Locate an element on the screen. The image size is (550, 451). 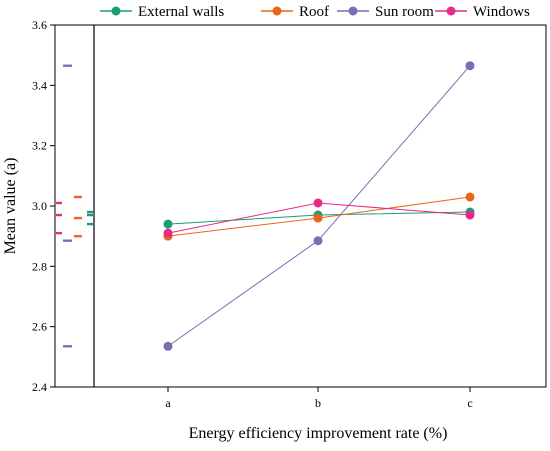
legend-item-windows: Windows is located at coordinates (482, 12).